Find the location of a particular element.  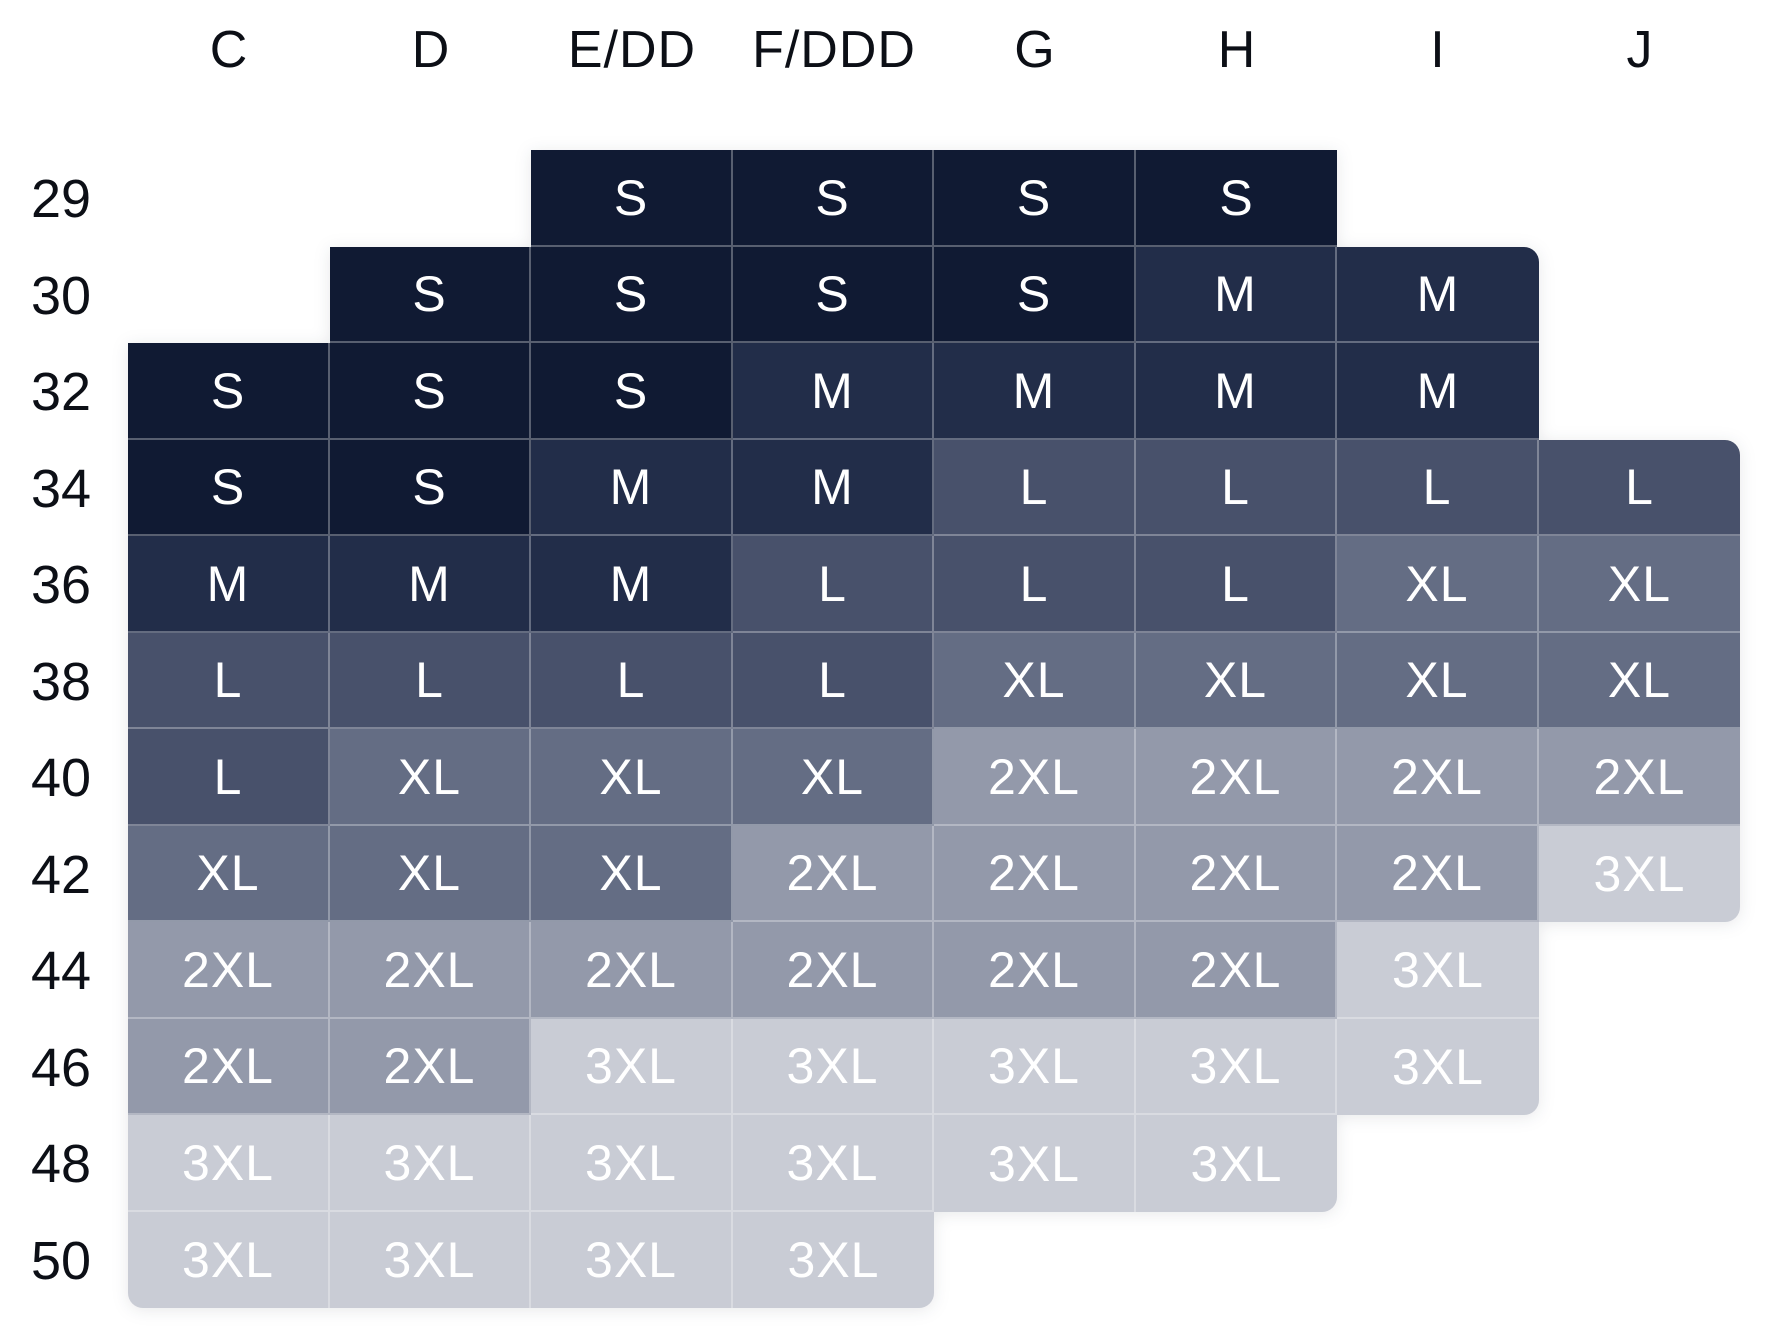

size-cell-48-c: 3XL is located at coordinates (229, 1163).